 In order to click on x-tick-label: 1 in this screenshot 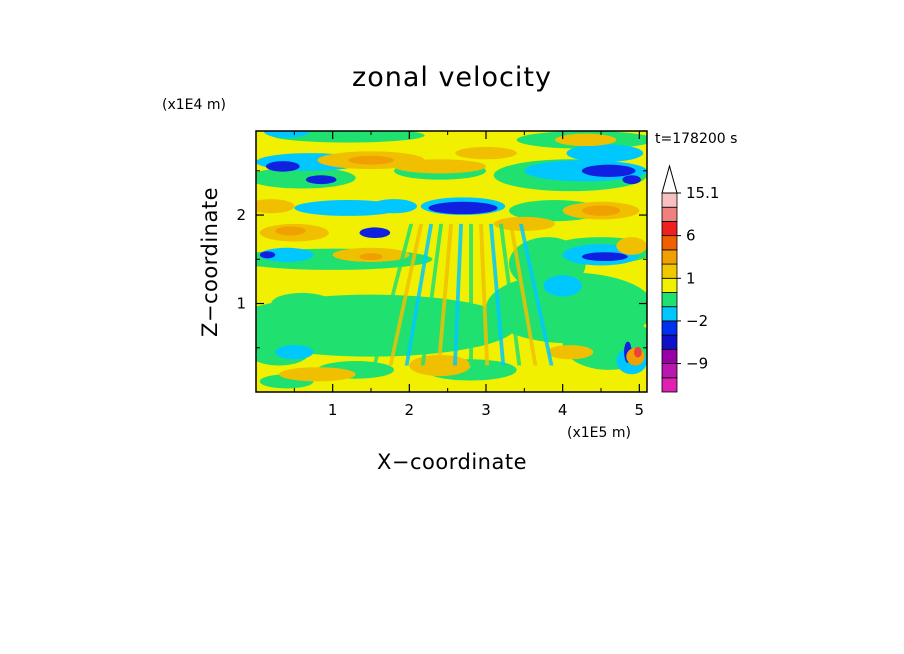, I will do `click(333, 410)`.